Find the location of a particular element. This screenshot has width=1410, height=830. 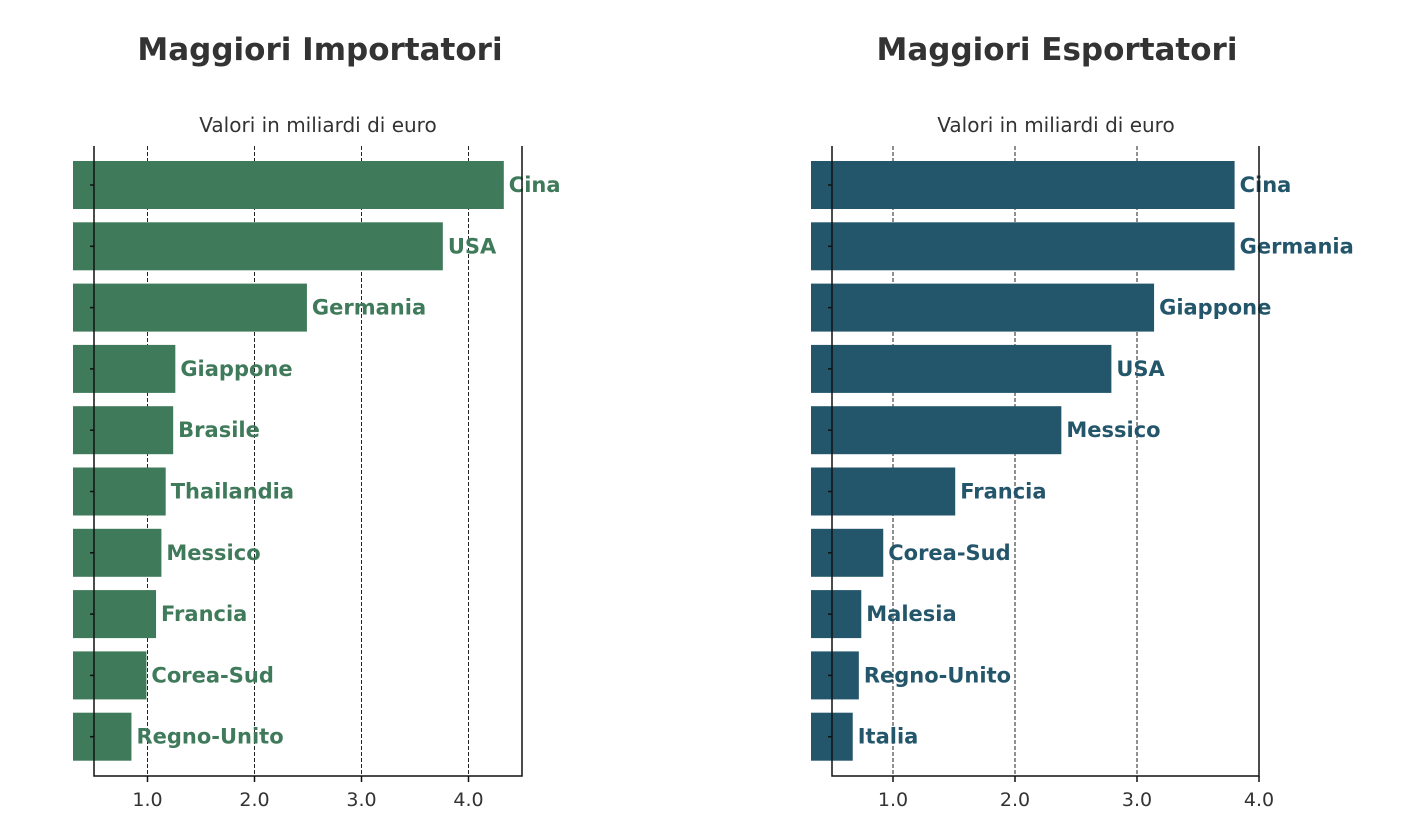

exporters-subtitle: Valori in miliardi di euro is located at coordinates (1055, 125).